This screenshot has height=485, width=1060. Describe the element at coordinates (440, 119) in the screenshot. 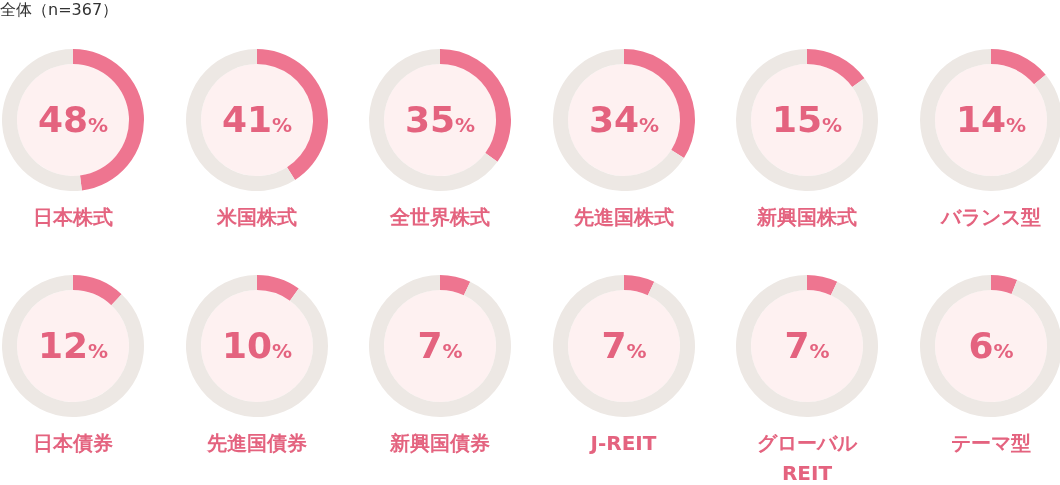

I see `data-label: 35%` at that location.